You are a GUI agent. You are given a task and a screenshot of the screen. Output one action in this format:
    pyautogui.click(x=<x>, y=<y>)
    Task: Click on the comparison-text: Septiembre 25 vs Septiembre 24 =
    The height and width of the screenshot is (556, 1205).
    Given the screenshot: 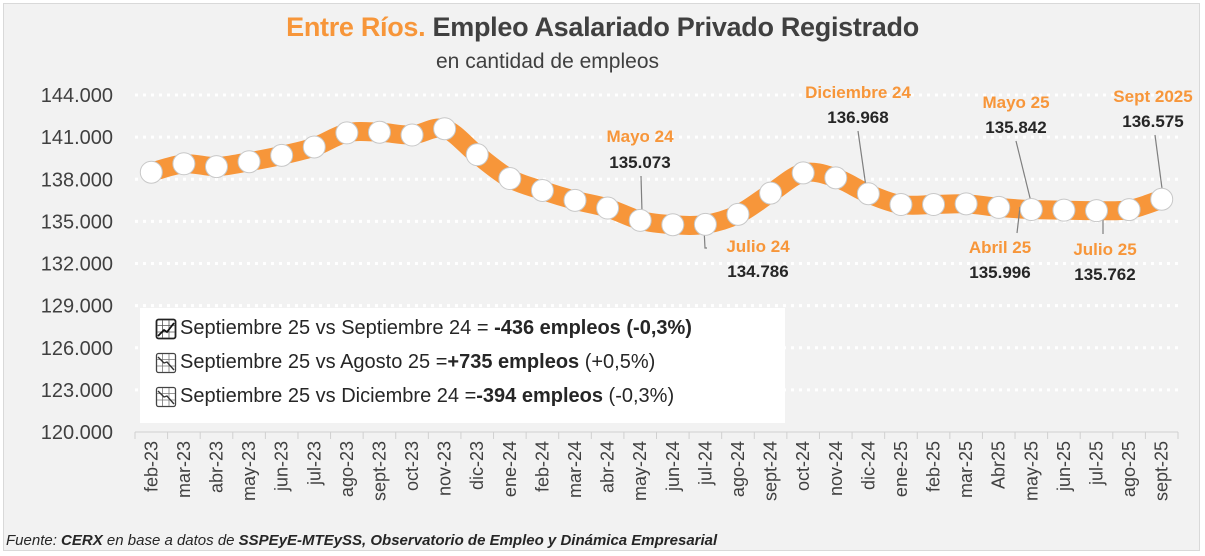 What is the action you would take?
    pyautogui.click(x=334, y=328)
    